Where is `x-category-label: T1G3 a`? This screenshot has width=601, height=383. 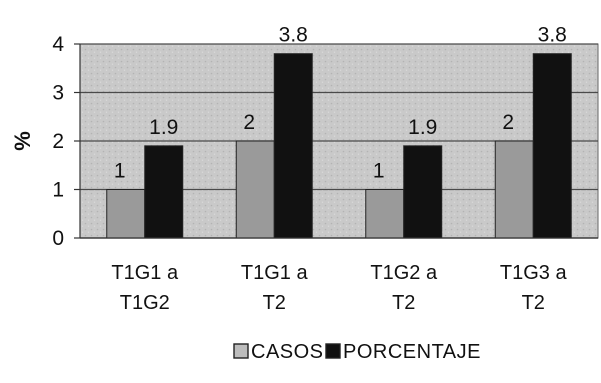 x-category-label: T1G3 a is located at coordinates (534, 273).